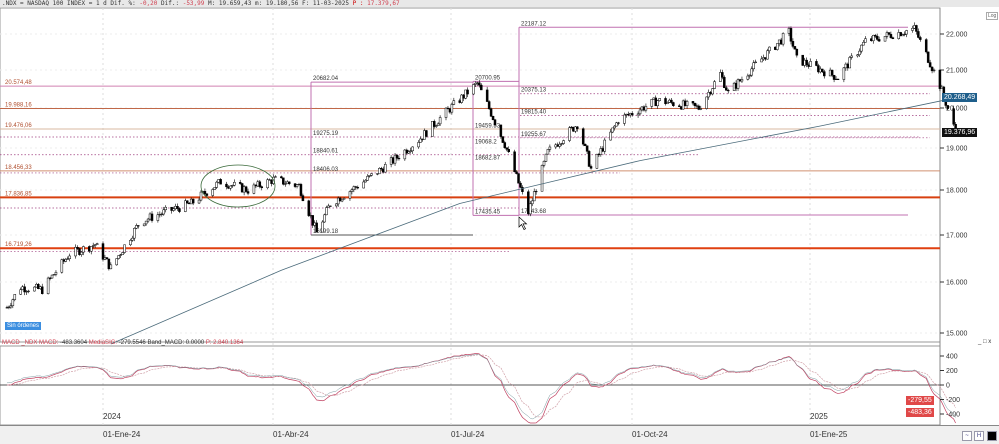 Image resolution: width=999 pixels, height=444 pixels. What do you see at coordinates (170, 3) in the screenshot?
I see `dif-label: Dif.:` at bounding box center [170, 3].